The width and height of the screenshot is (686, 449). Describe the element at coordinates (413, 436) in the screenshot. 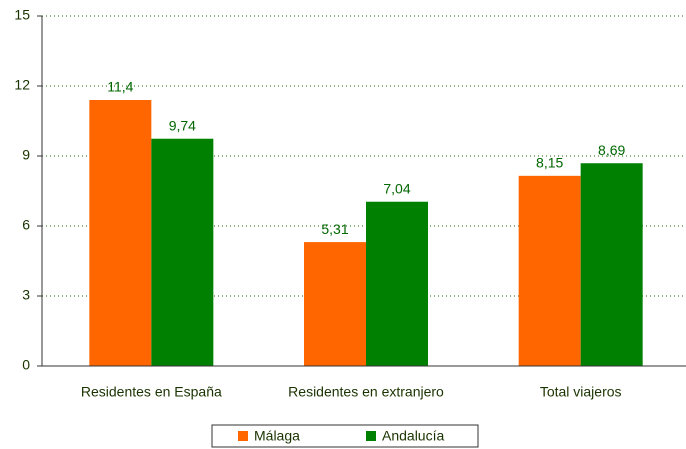

I see `legend-label: Andalucía` at that location.